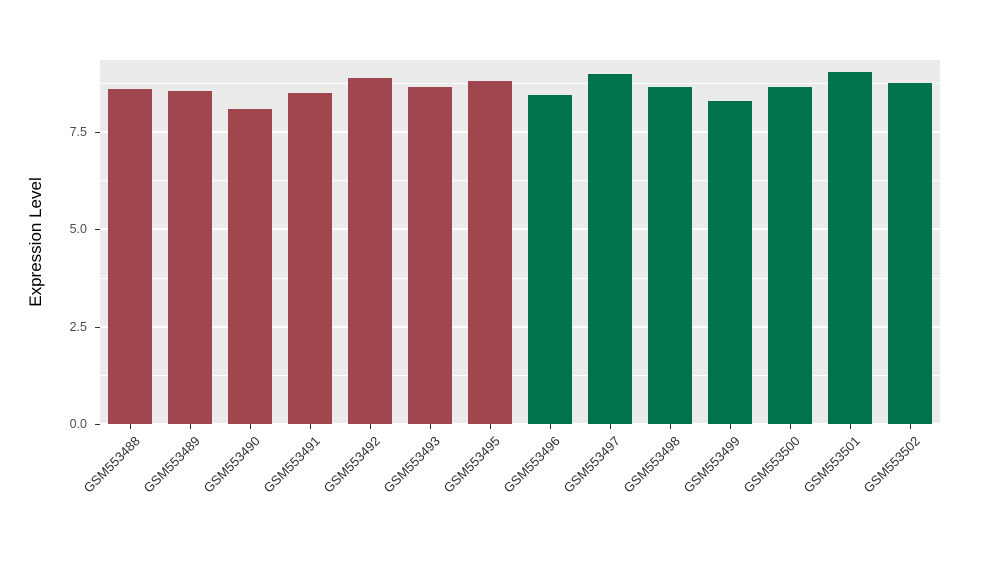 Image resolution: width=1000 pixels, height=580 pixels. I want to click on x-tick-label: GSM553502, so click(891, 464).